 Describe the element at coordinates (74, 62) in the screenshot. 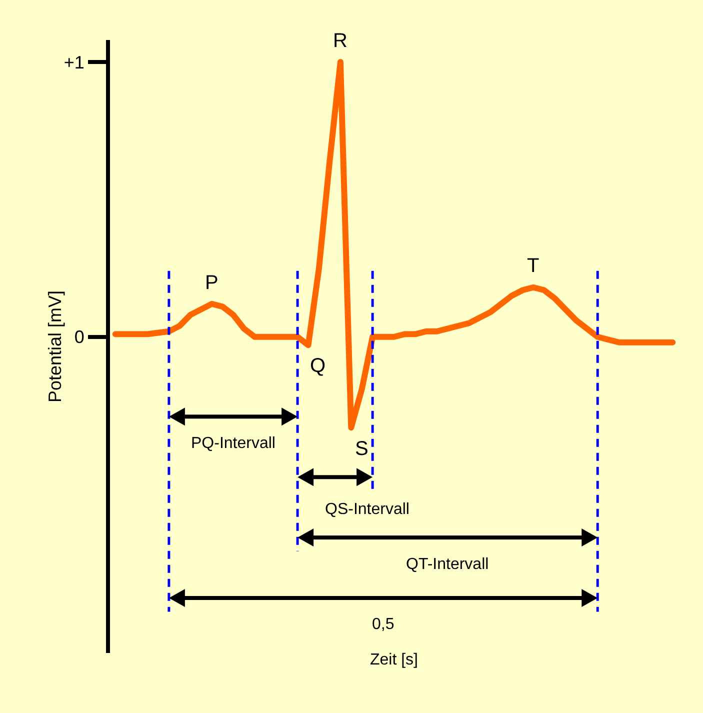

I see `y-tick-label: +1` at that location.